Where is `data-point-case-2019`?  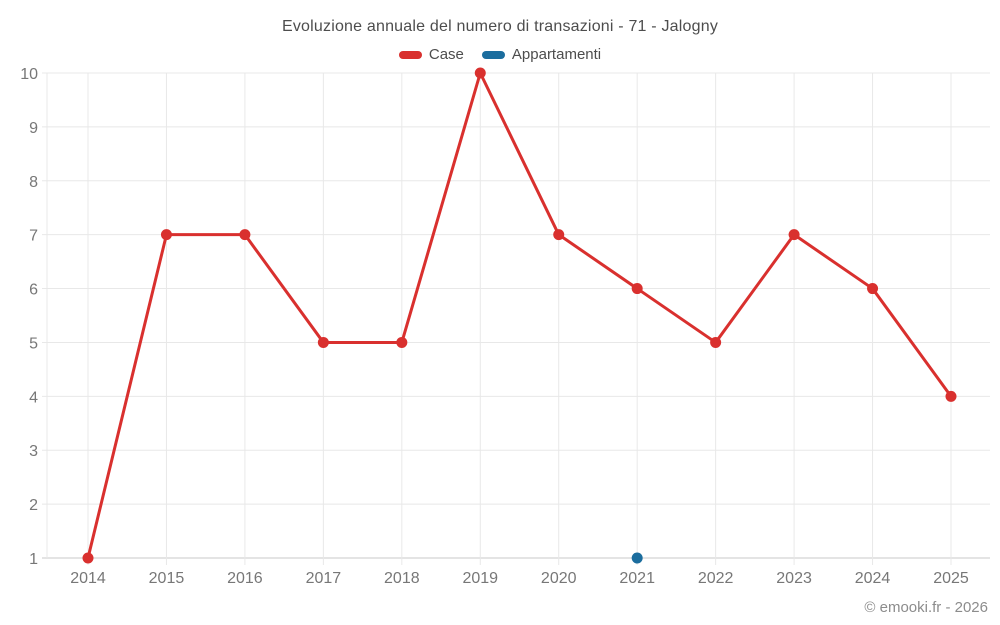 data-point-case-2019 is located at coordinates (480, 73).